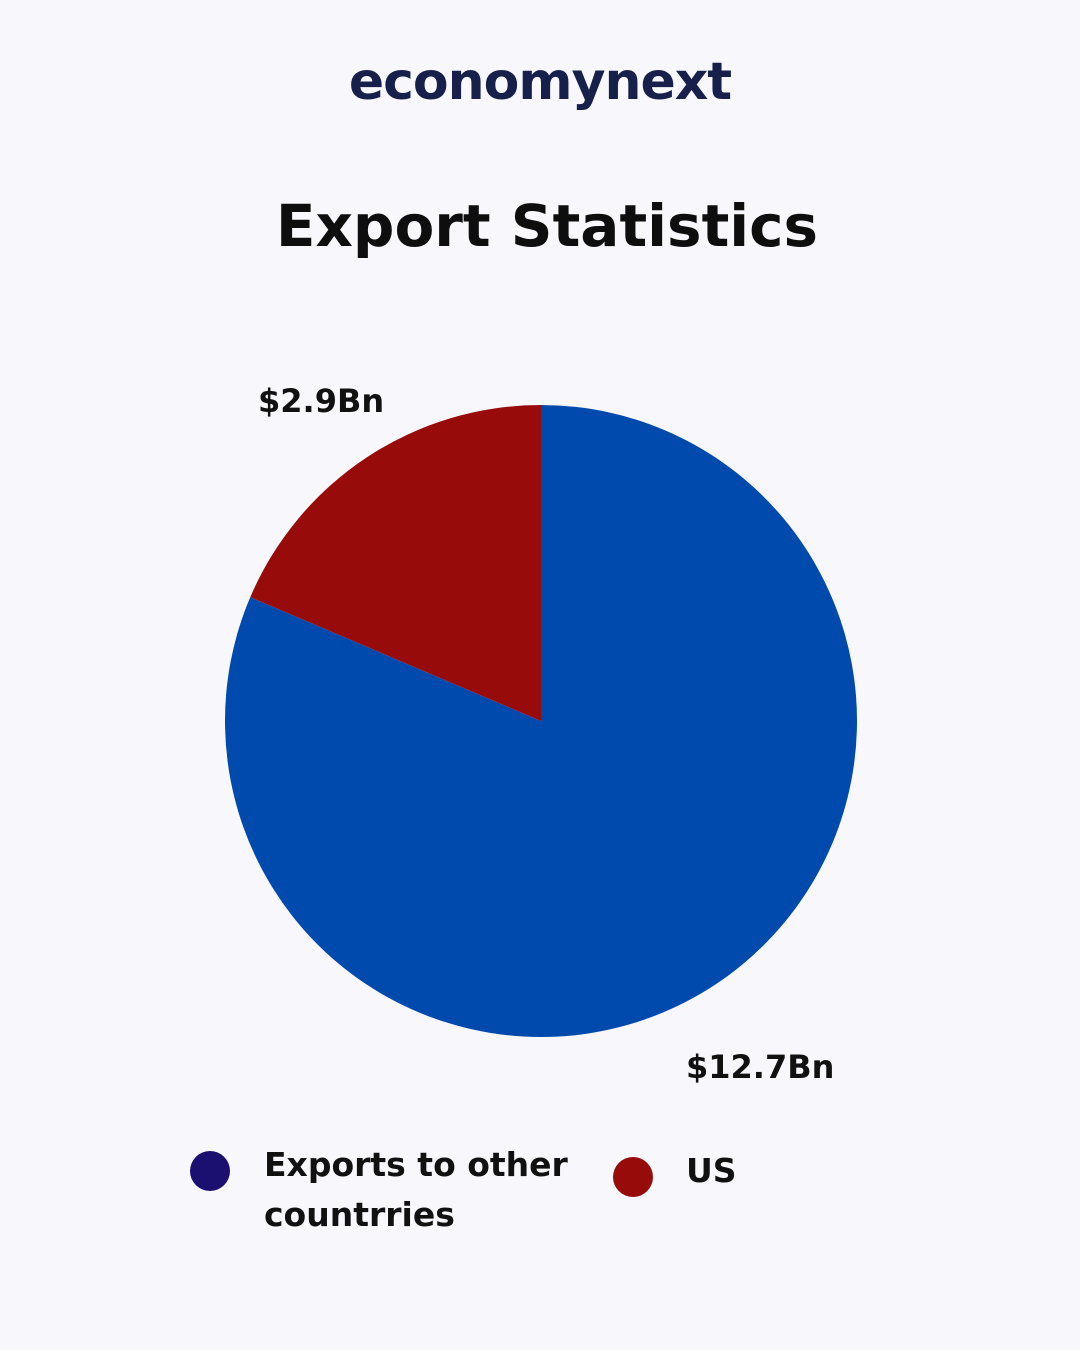 This screenshot has height=1350, width=1080. I want to click on chart-title: Export Statistics, so click(547, 226).